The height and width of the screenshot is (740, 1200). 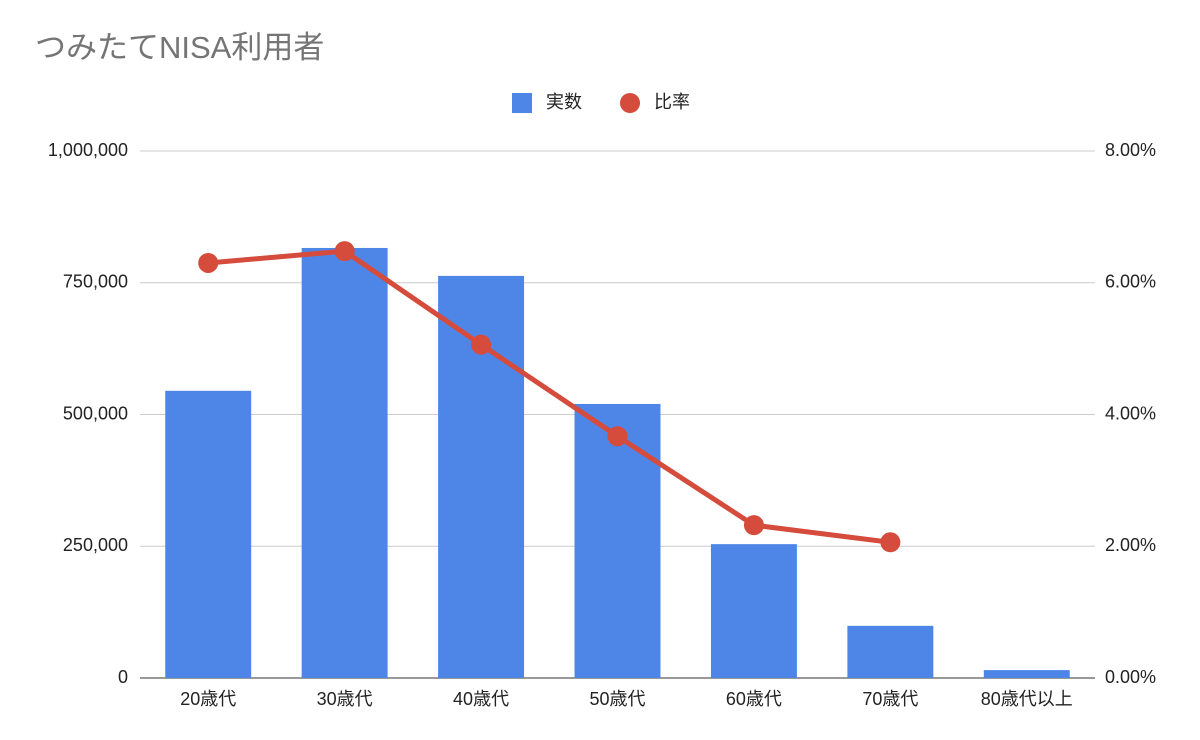 What do you see at coordinates (88, 150) in the screenshot?
I see `y-tick-label: 1,000,000` at bounding box center [88, 150].